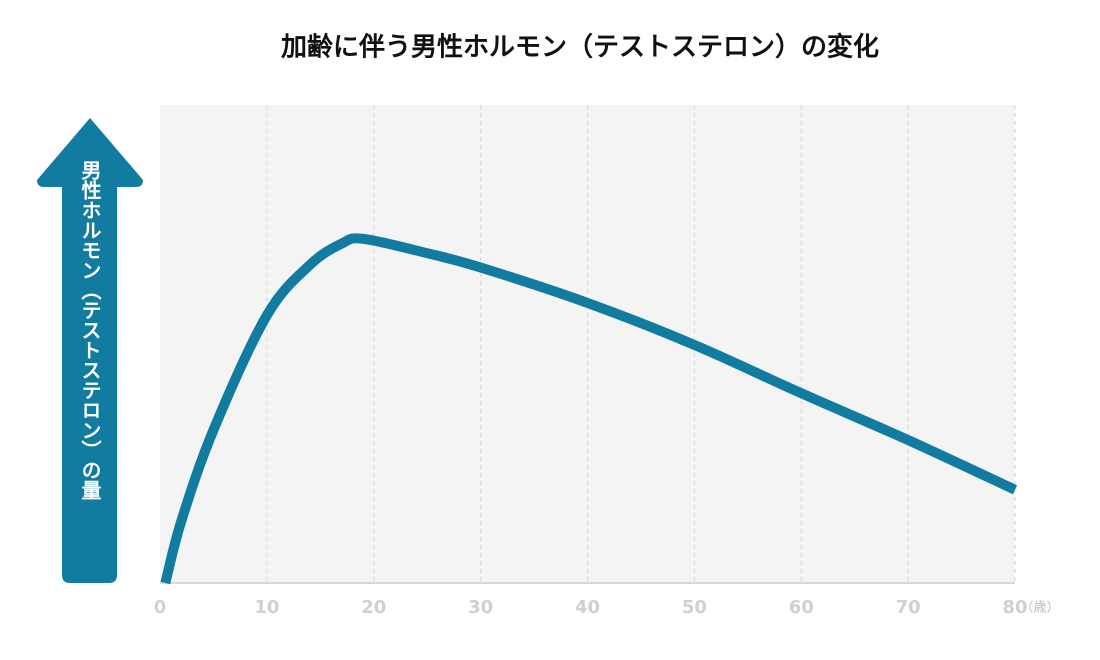 The width and height of the screenshot is (1100, 660). What do you see at coordinates (580, 47) in the screenshot?
I see `chart-title: 加齢に伴う男性ホルモン（テストステロン）の変化` at bounding box center [580, 47].